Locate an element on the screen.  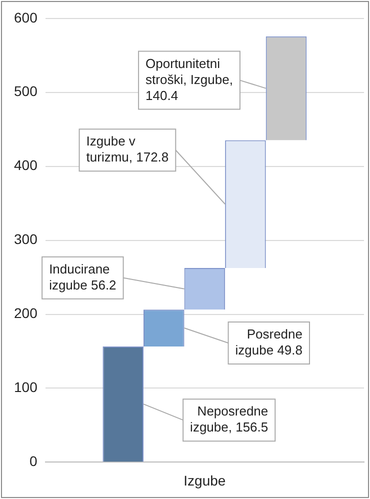
y-tick-label: 200 is located at coordinates (26, 313).